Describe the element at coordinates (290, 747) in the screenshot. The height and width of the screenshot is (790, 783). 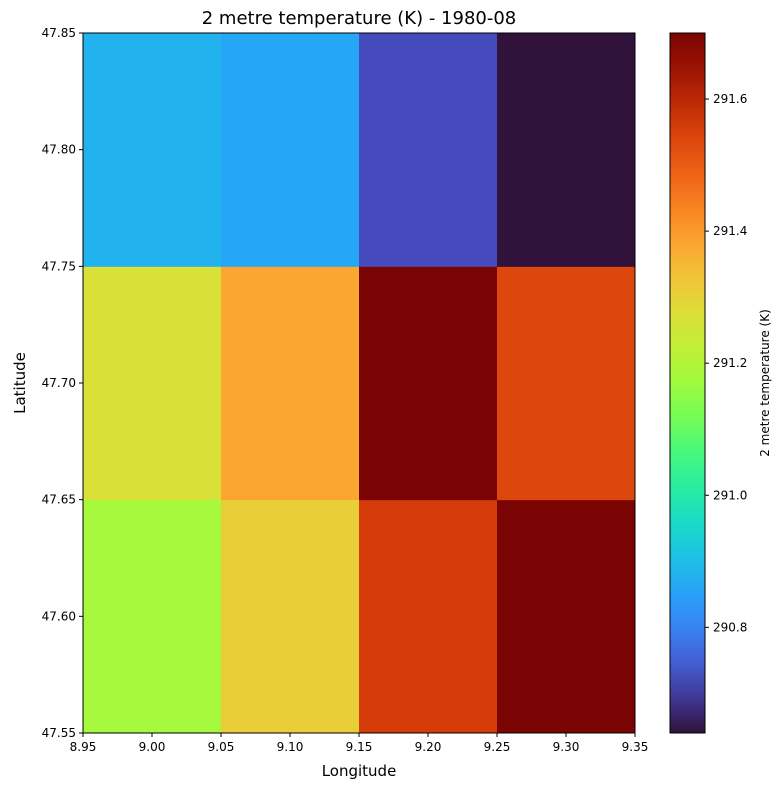
I see `x-tick-label: 9.10` at that location.